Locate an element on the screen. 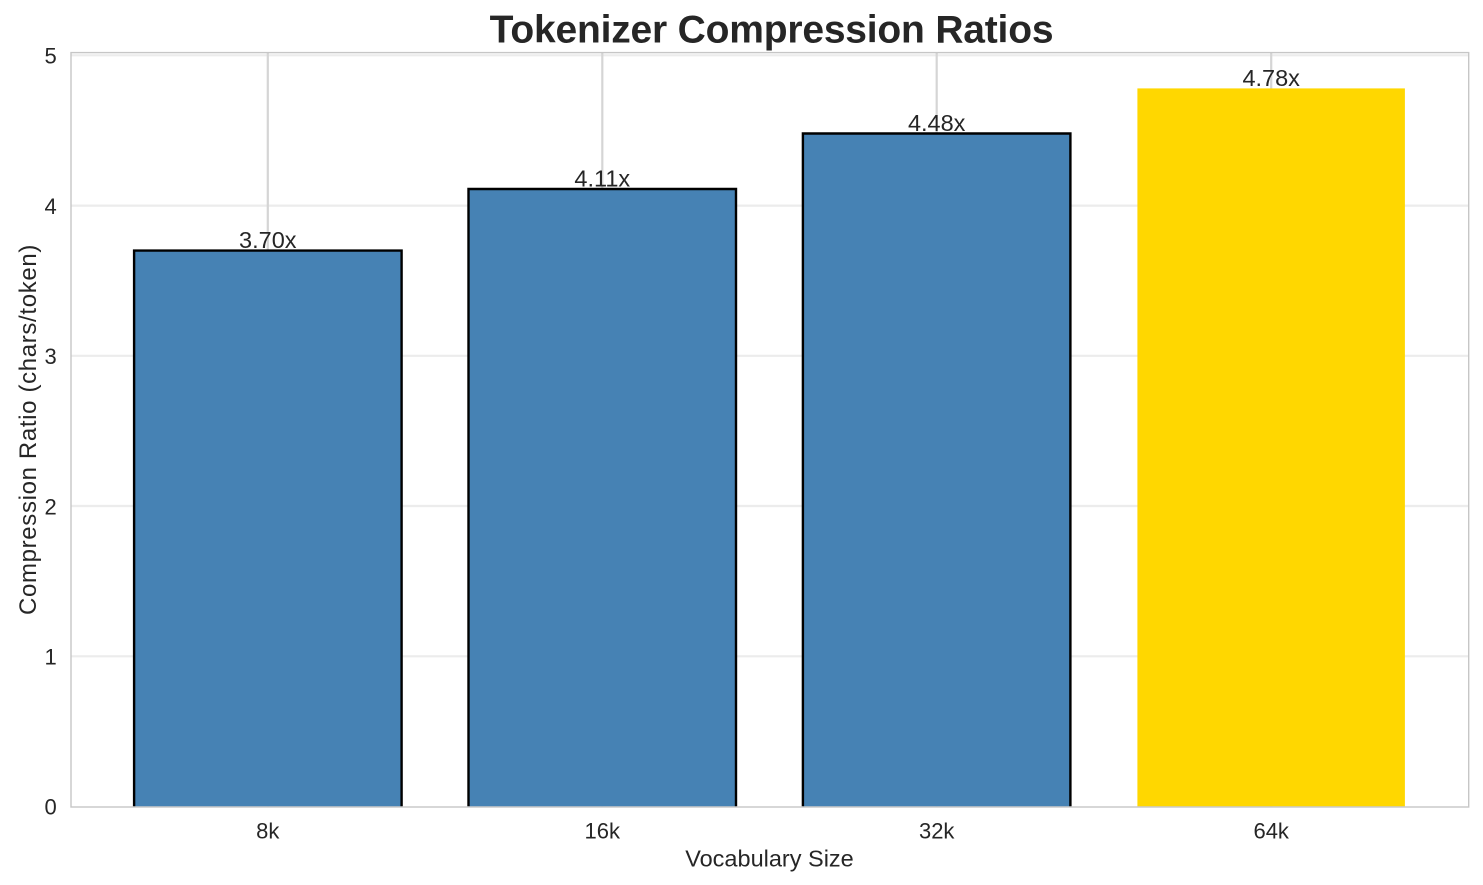  svg-text: 0 is located at coordinates (51, 807).